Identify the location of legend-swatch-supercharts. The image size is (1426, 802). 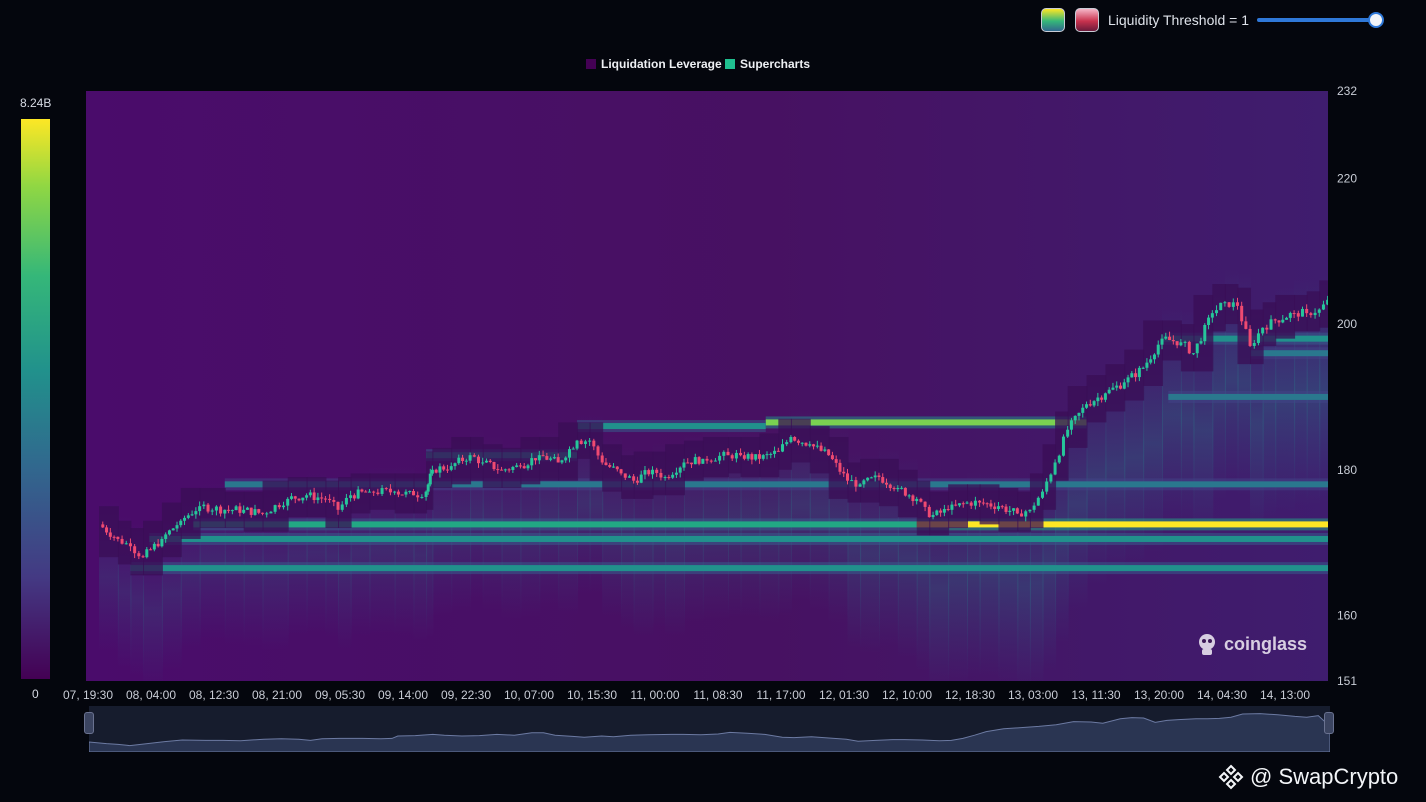
(730, 64).